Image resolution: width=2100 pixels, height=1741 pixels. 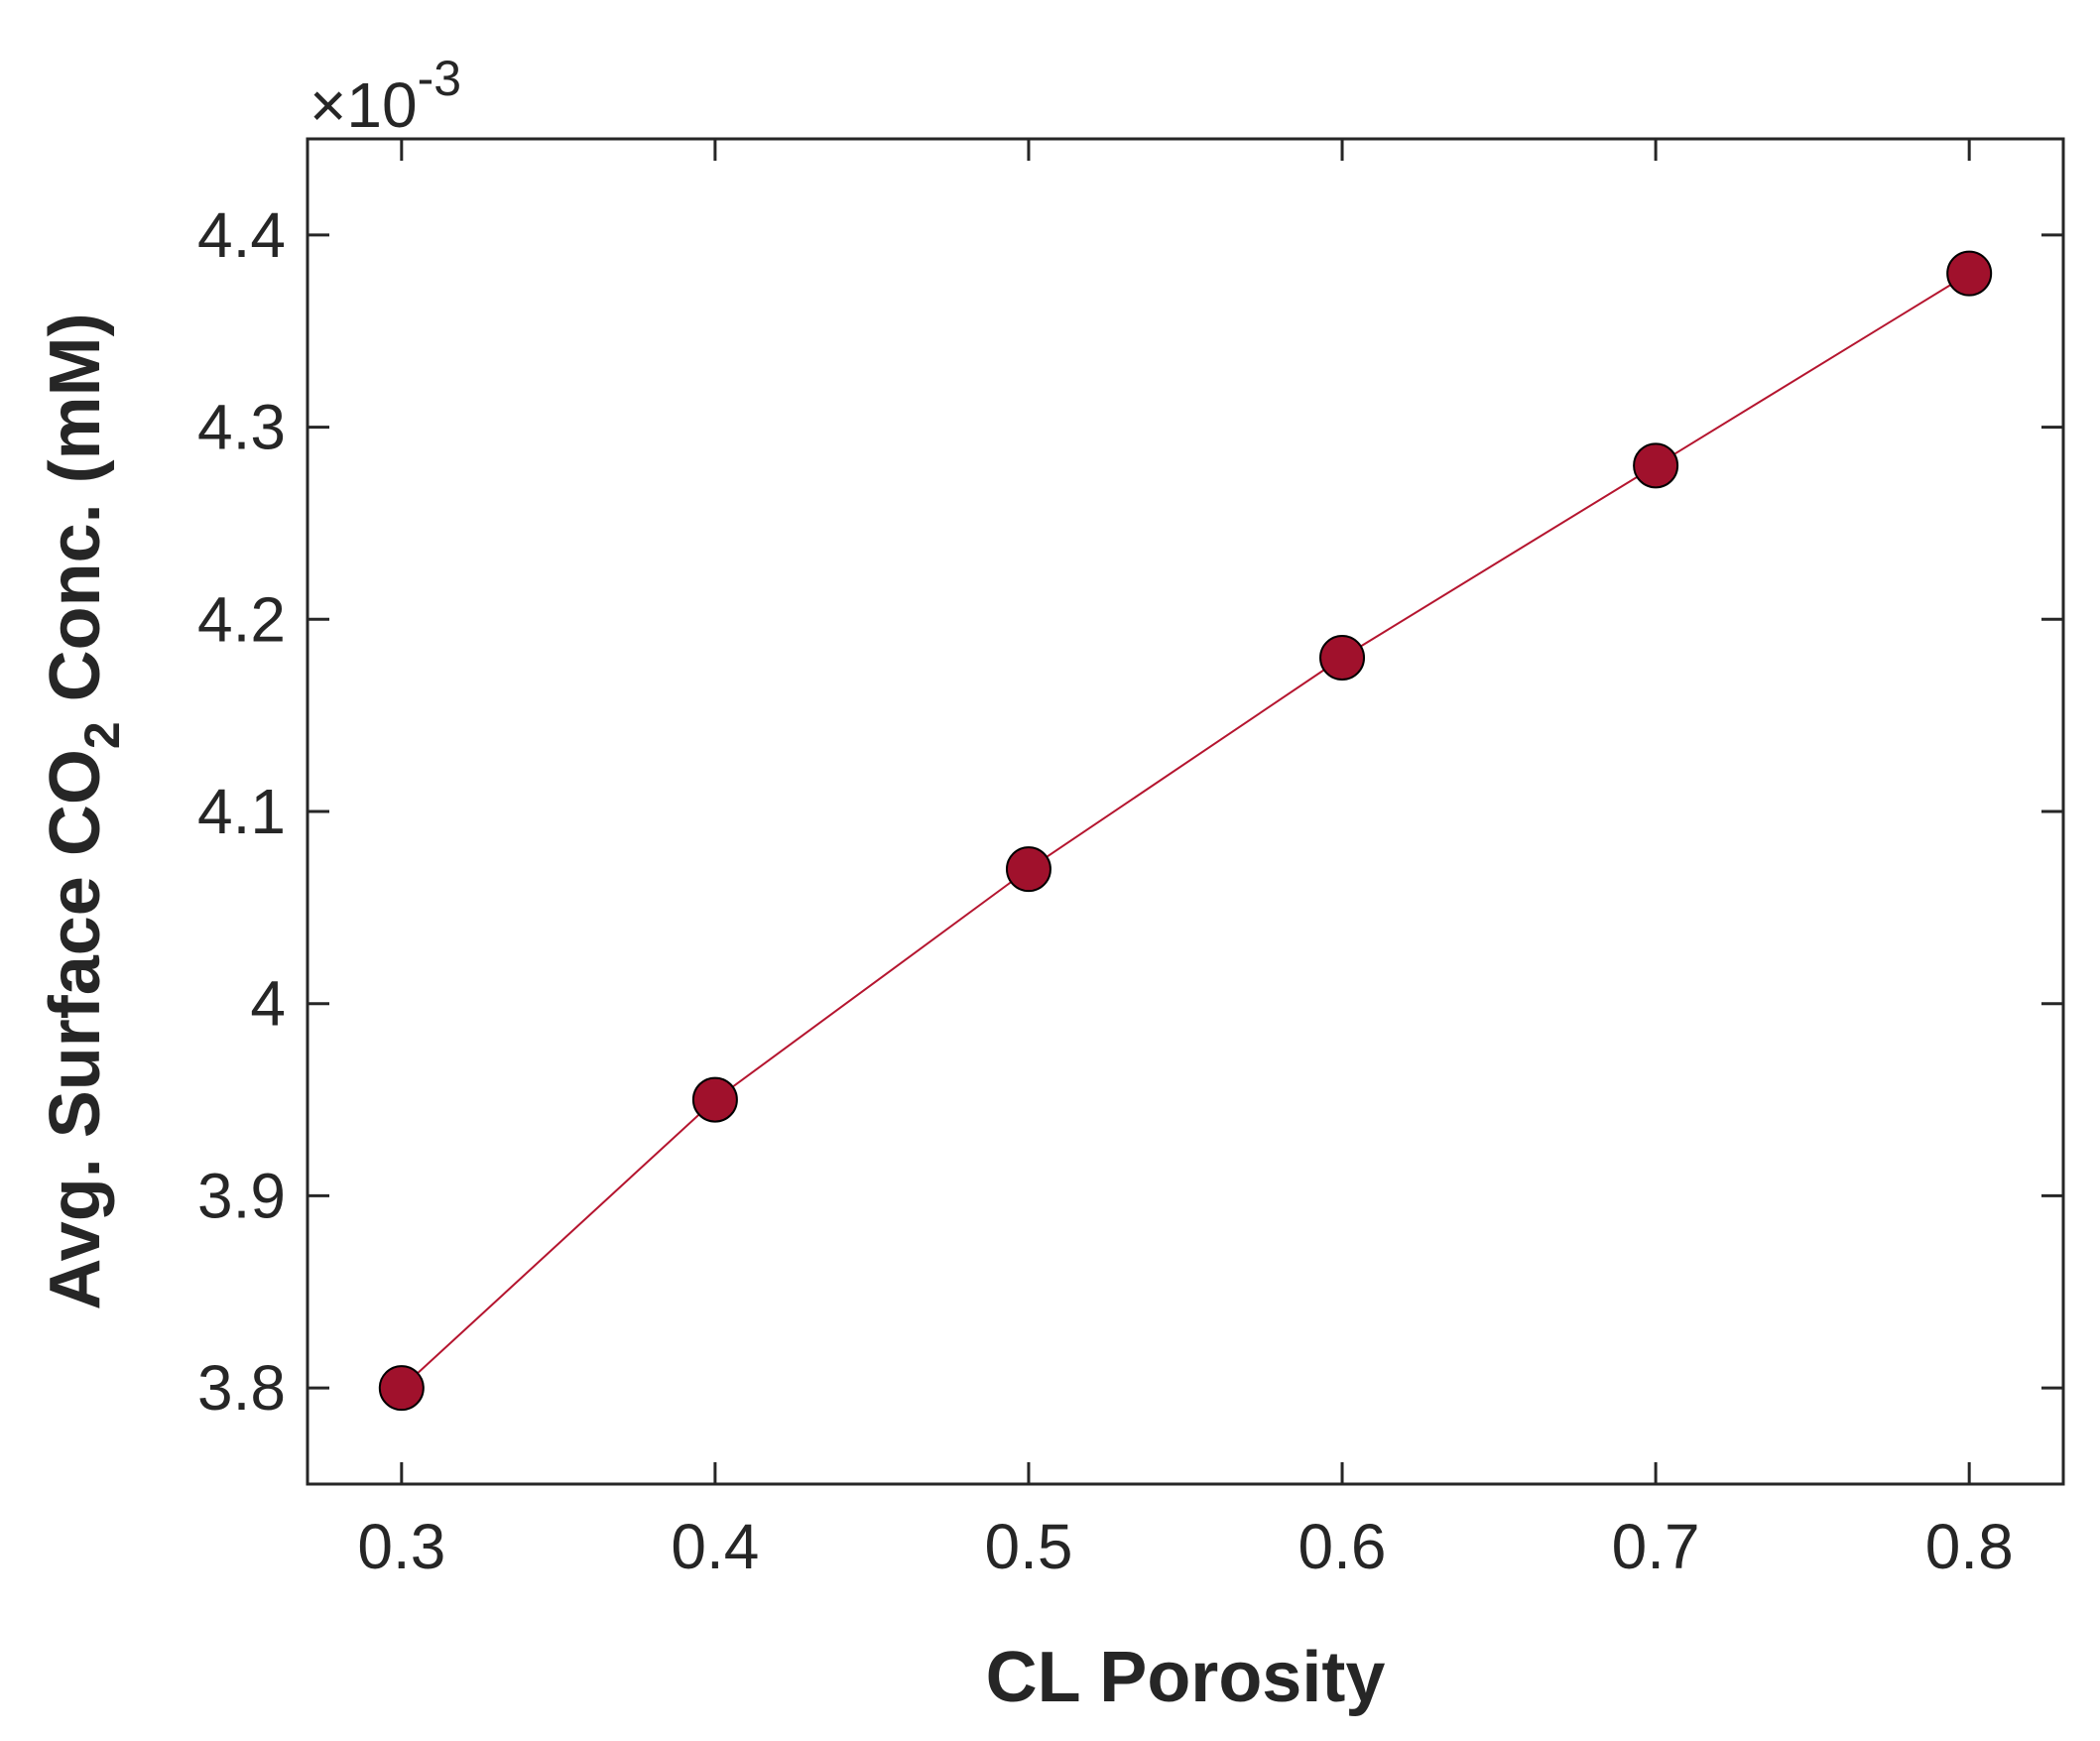 What do you see at coordinates (102, 735) in the screenshot?
I see `y-axis-title-subscript: 2` at bounding box center [102, 735].